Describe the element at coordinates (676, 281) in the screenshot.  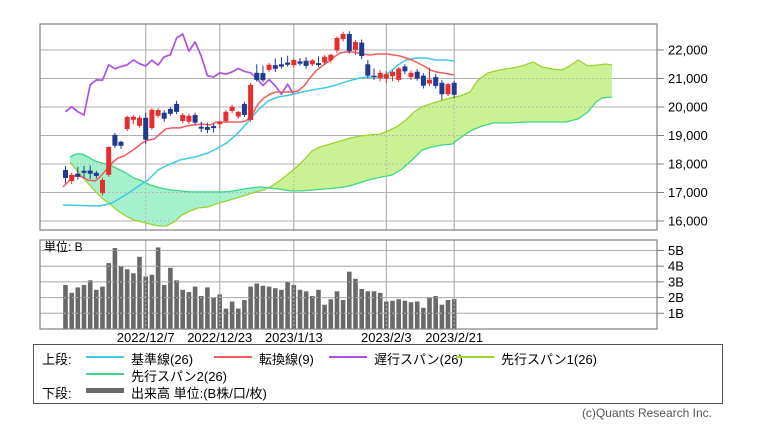
I see `volume-axis-label: 3B` at that location.